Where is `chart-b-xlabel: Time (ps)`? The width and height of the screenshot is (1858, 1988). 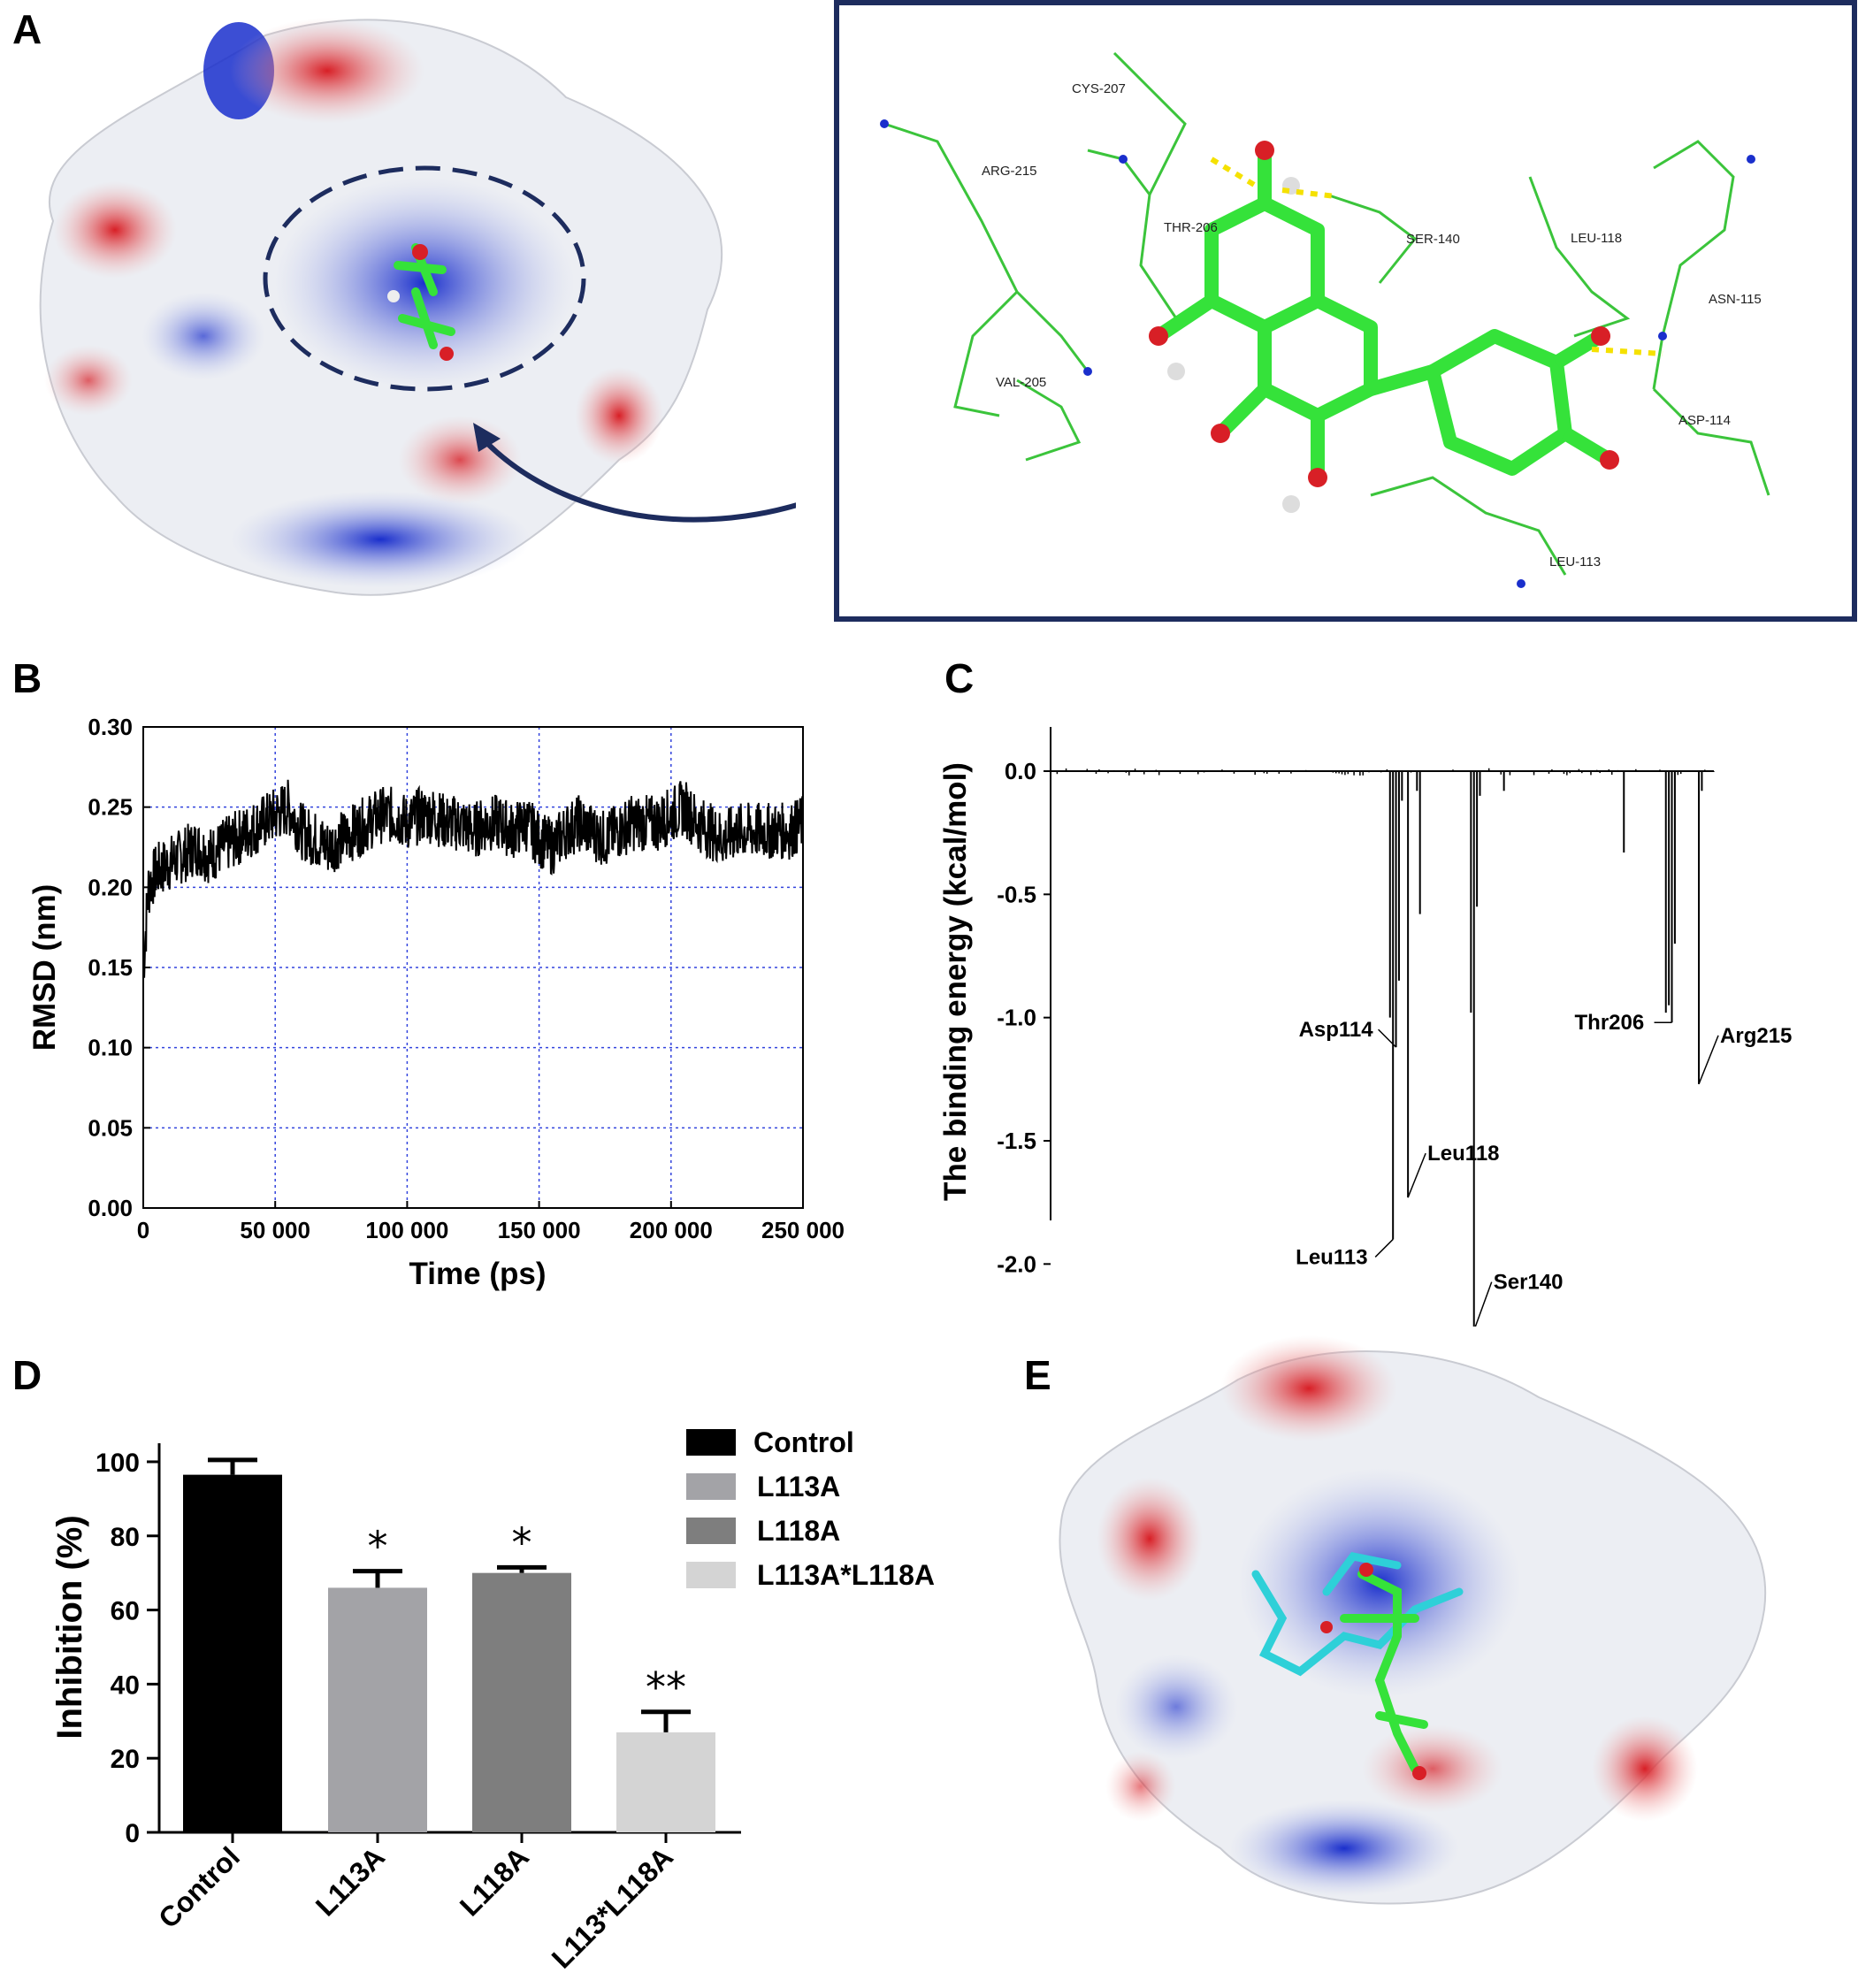 chart-b-xlabel: Time (ps) is located at coordinates (478, 1274).